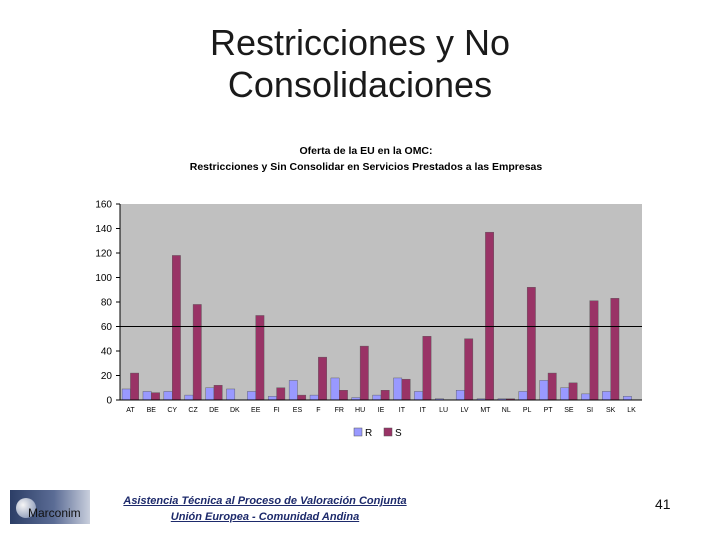  I want to click on x-tick-label: CZ, so click(193, 410).